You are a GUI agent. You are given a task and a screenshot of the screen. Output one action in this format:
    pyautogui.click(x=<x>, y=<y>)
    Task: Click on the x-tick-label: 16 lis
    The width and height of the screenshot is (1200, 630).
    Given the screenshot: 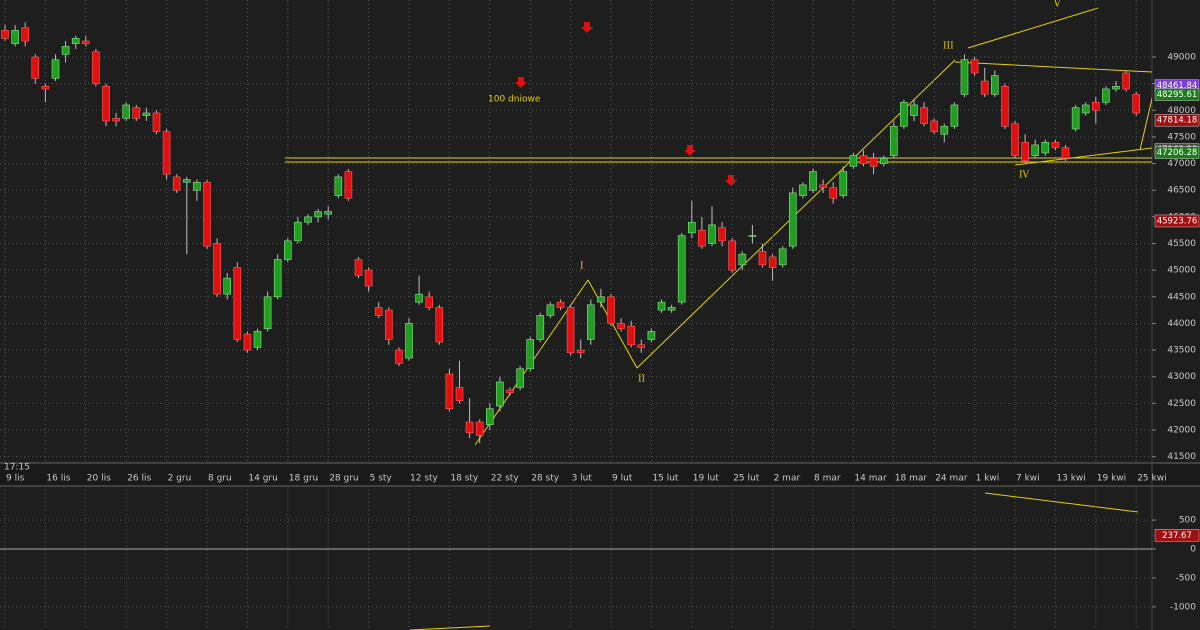 What is the action you would take?
    pyautogui.click(x=58, y=479)
    